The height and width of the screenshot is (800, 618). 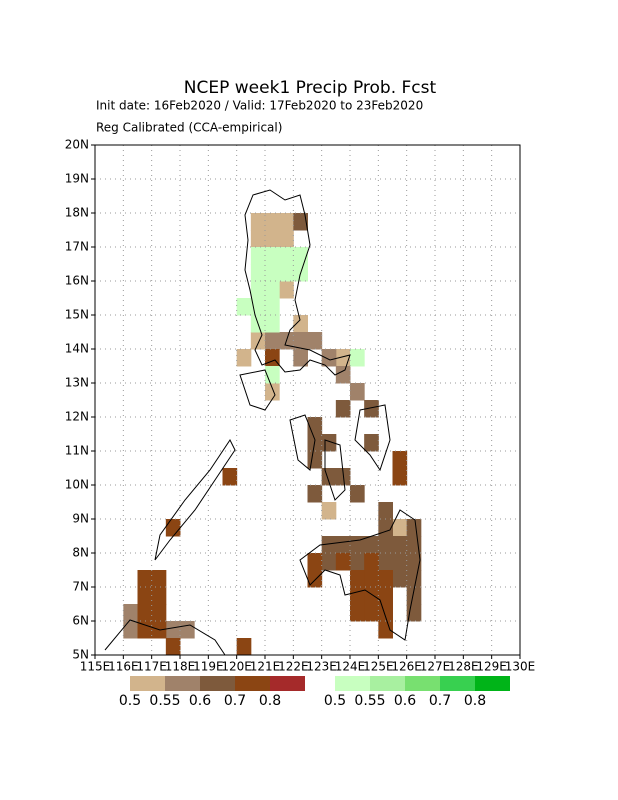 What do you see at coordinates (310, 88) in the screenshot?
I see `chart-title: NCEP week1 Precip Prob. Fcst` at bounding box center [310, 88].